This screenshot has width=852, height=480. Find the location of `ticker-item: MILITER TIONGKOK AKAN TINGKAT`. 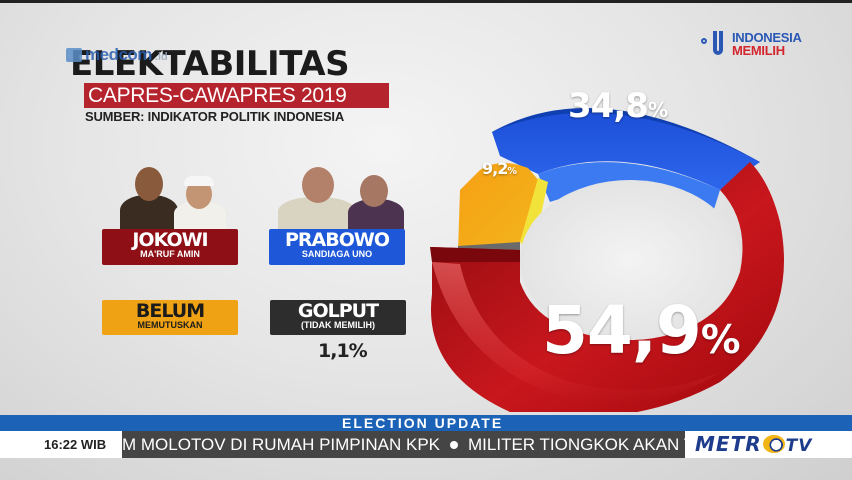

ticker-item: MILITER TIONGKOK AKAN TINGKAT is located at coordinates (577, 444).